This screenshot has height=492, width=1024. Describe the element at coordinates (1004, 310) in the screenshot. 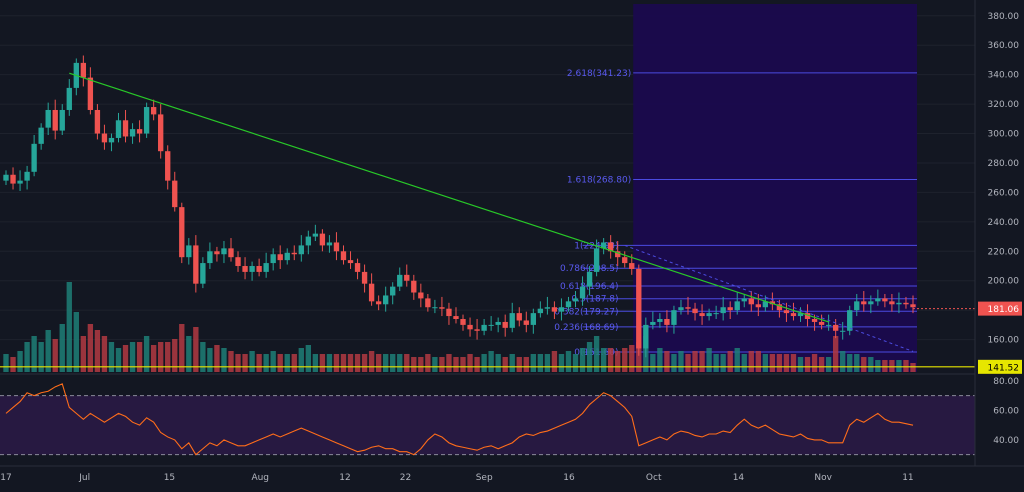

I see `current-price-value: 181.06` at that location.